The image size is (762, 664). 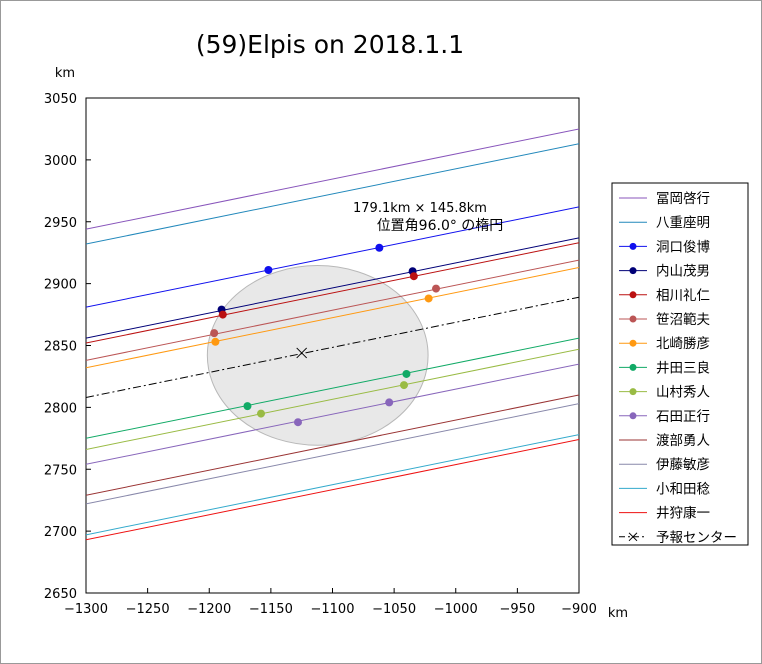 I want to click on marker-stroke-b, so click(x=302, y=353).